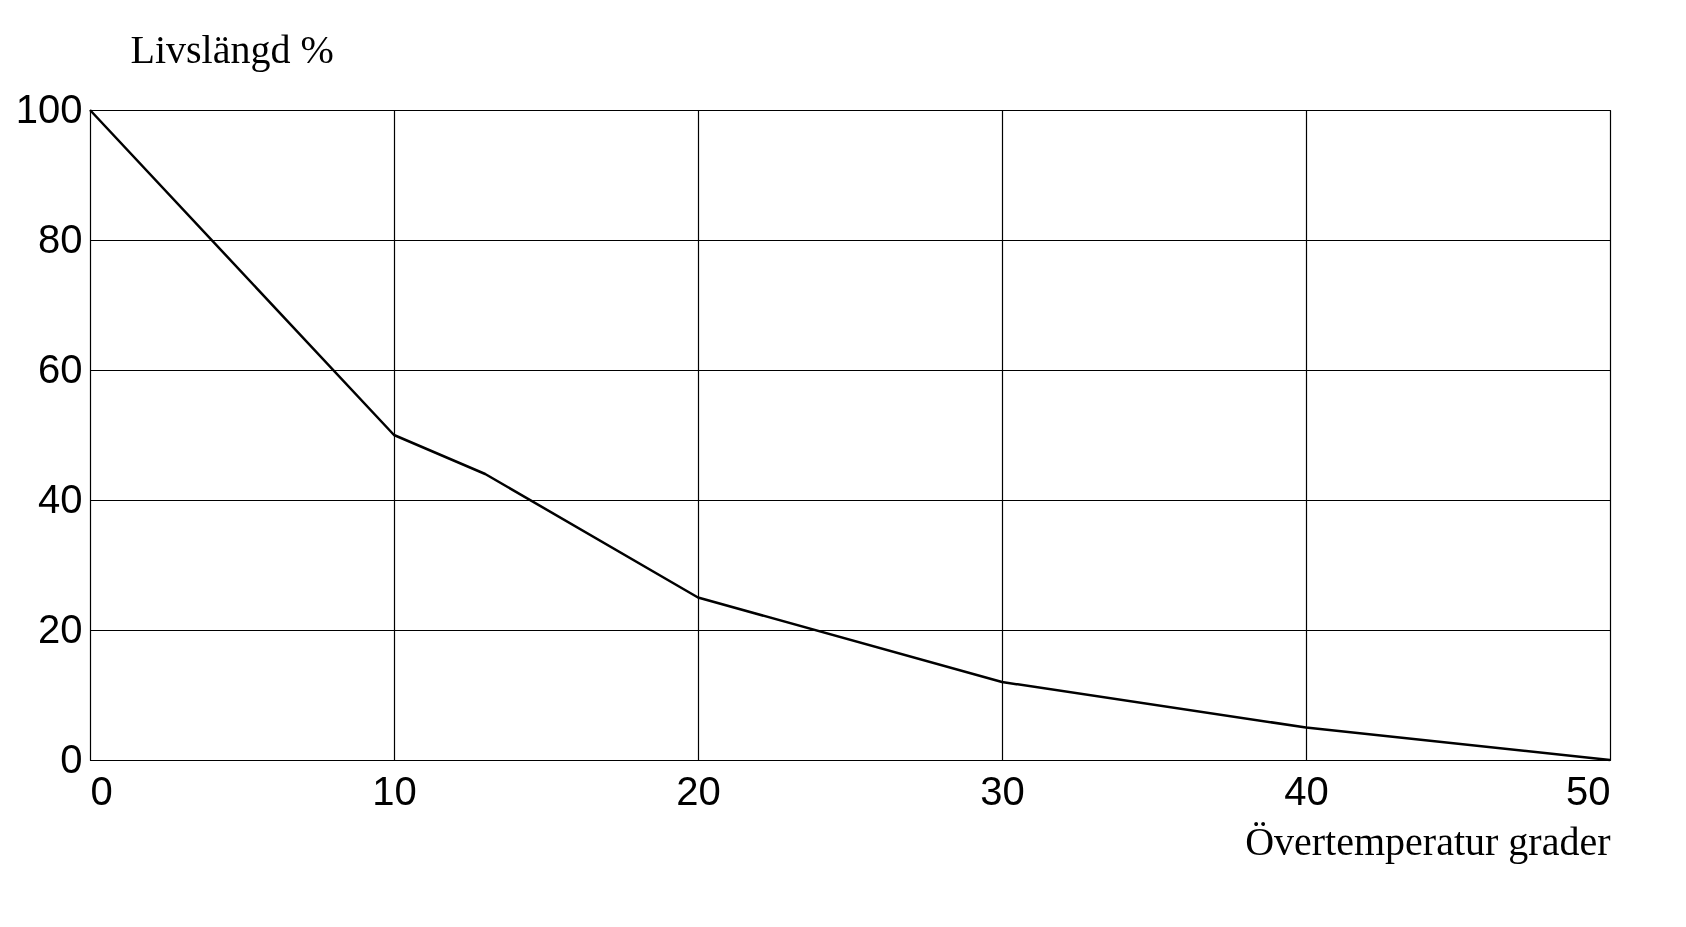 The height and width of the screenshot is (927, 1686). I want to click on x-tick-label: 40, so click(1306, 790).